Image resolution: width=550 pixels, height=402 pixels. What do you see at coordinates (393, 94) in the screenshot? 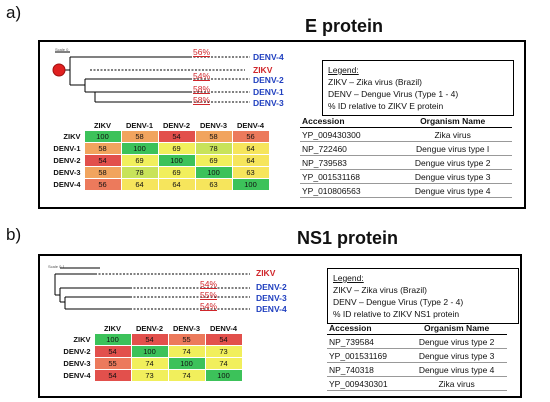
I see `legend-line: DENV – Dengue Virus (Type 1 - 4)` at bounding box center [393, 94].